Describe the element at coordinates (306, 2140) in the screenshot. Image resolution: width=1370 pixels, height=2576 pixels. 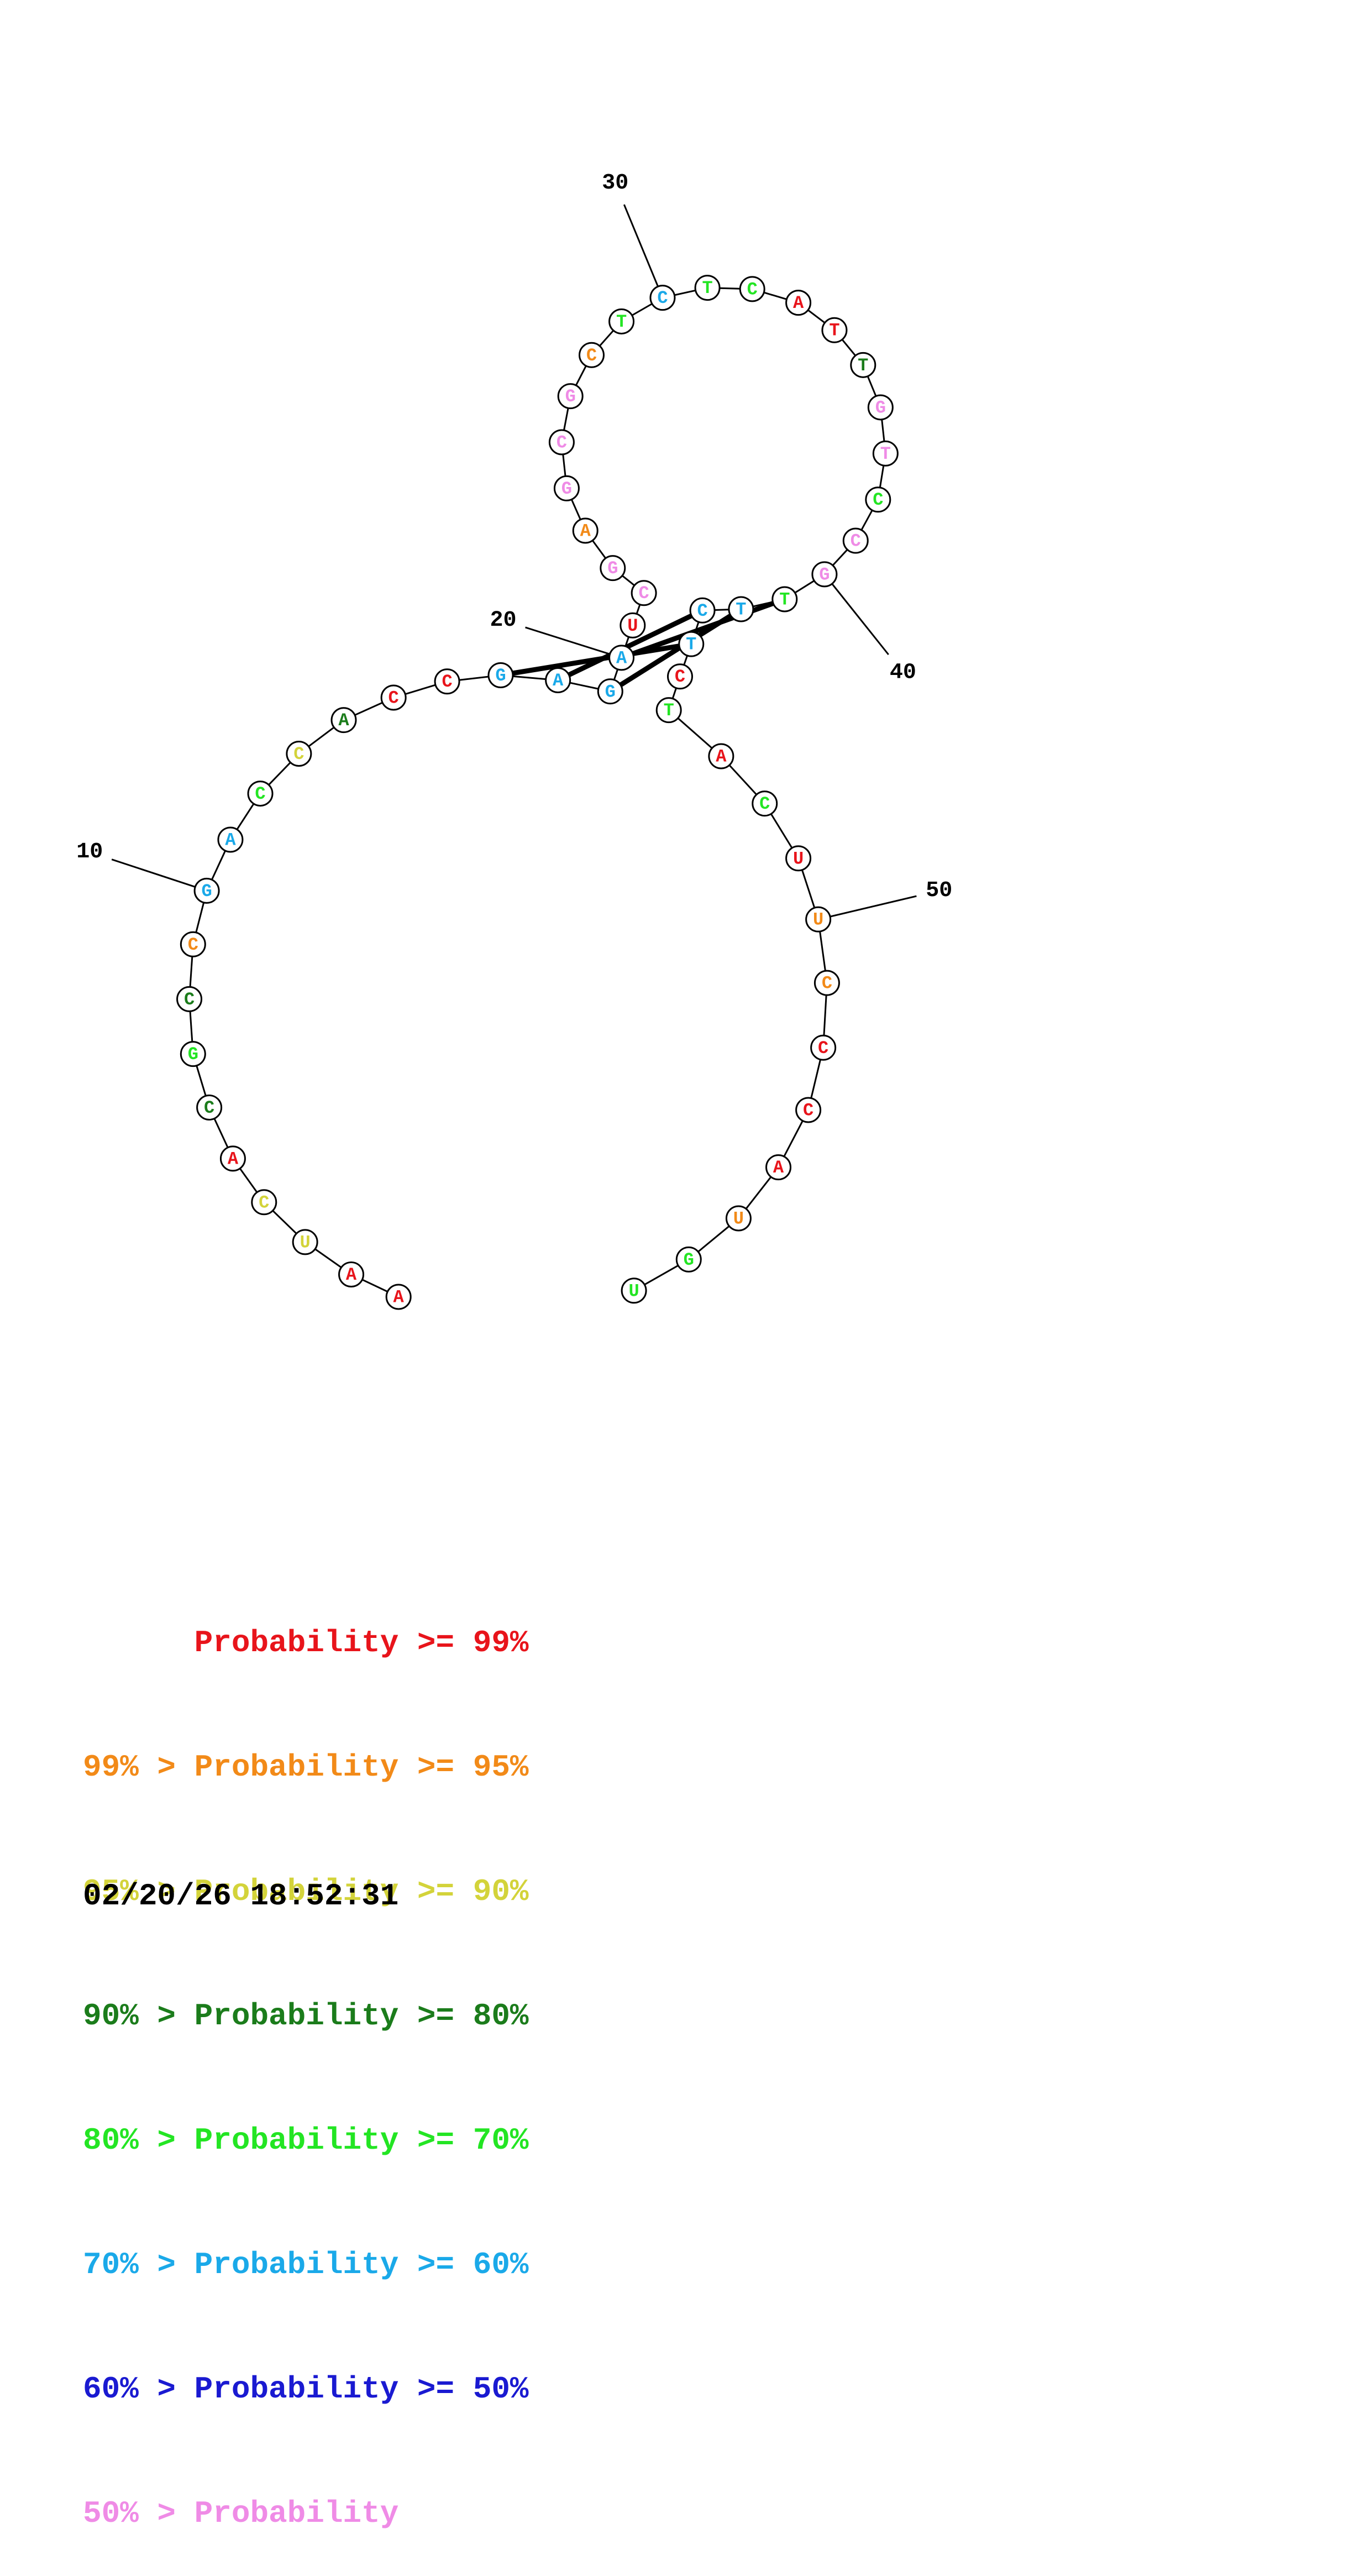
I see `legend-row-5: 80% > Probability >= 70%` at that location.